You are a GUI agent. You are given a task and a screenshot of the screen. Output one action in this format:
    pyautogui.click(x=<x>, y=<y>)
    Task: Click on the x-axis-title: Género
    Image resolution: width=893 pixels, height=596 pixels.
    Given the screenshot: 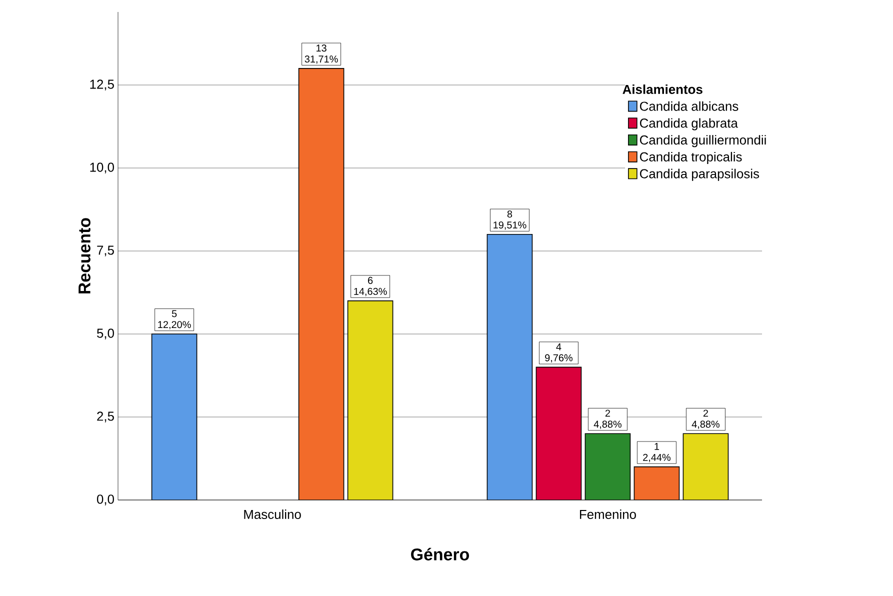 What is the action you would take?
    pyautogui.click(x=440, y=554)
    